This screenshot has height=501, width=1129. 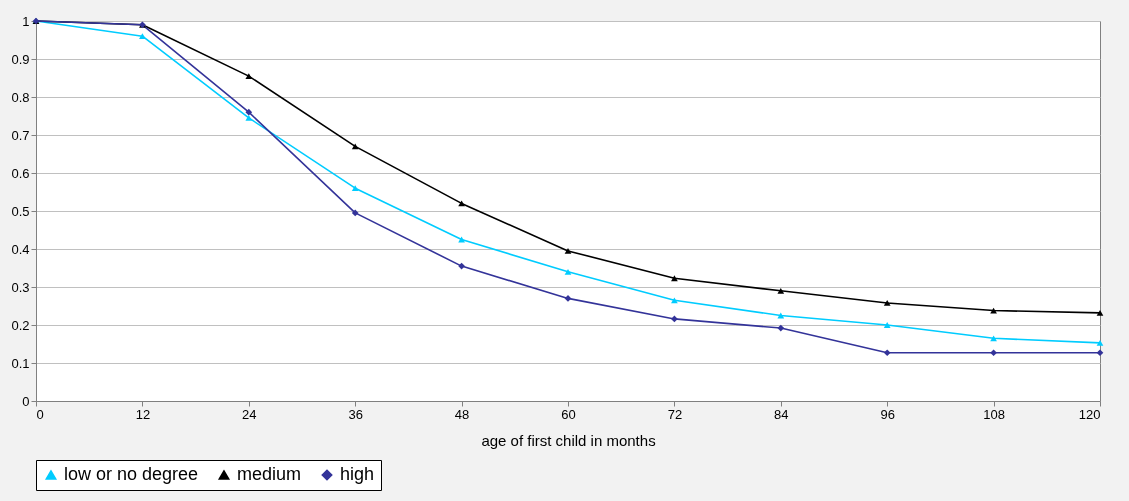 What do you see at coordinates (1089, 414) in the screenshot?
I see `x-tick-label: 120` at bounding box center [1089, 414].